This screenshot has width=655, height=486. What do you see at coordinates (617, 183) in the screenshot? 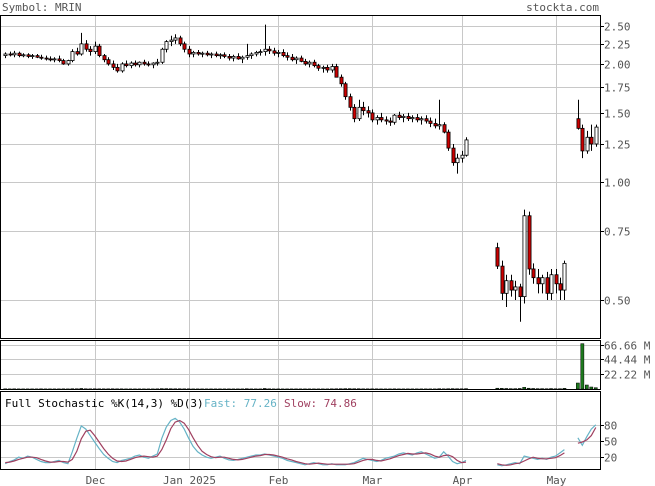
I see `price-tick-label: 1.00` at bounding box center [617, 183].